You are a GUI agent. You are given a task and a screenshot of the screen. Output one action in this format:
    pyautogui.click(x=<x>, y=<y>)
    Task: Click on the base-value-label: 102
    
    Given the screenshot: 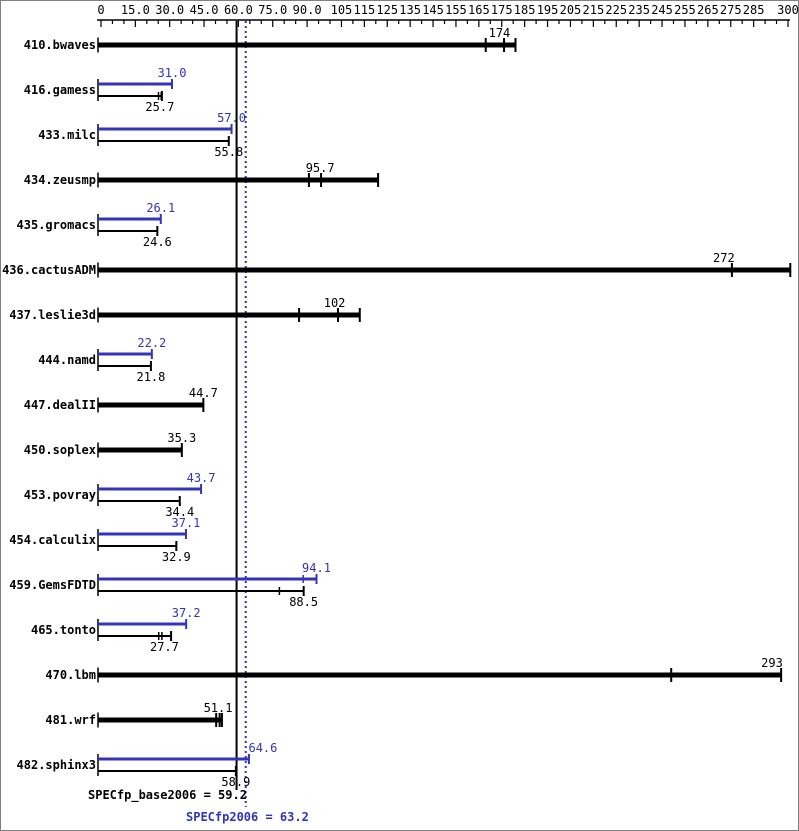 What is the action you would take?
    pyautogui.click(x=335, y=303)
    